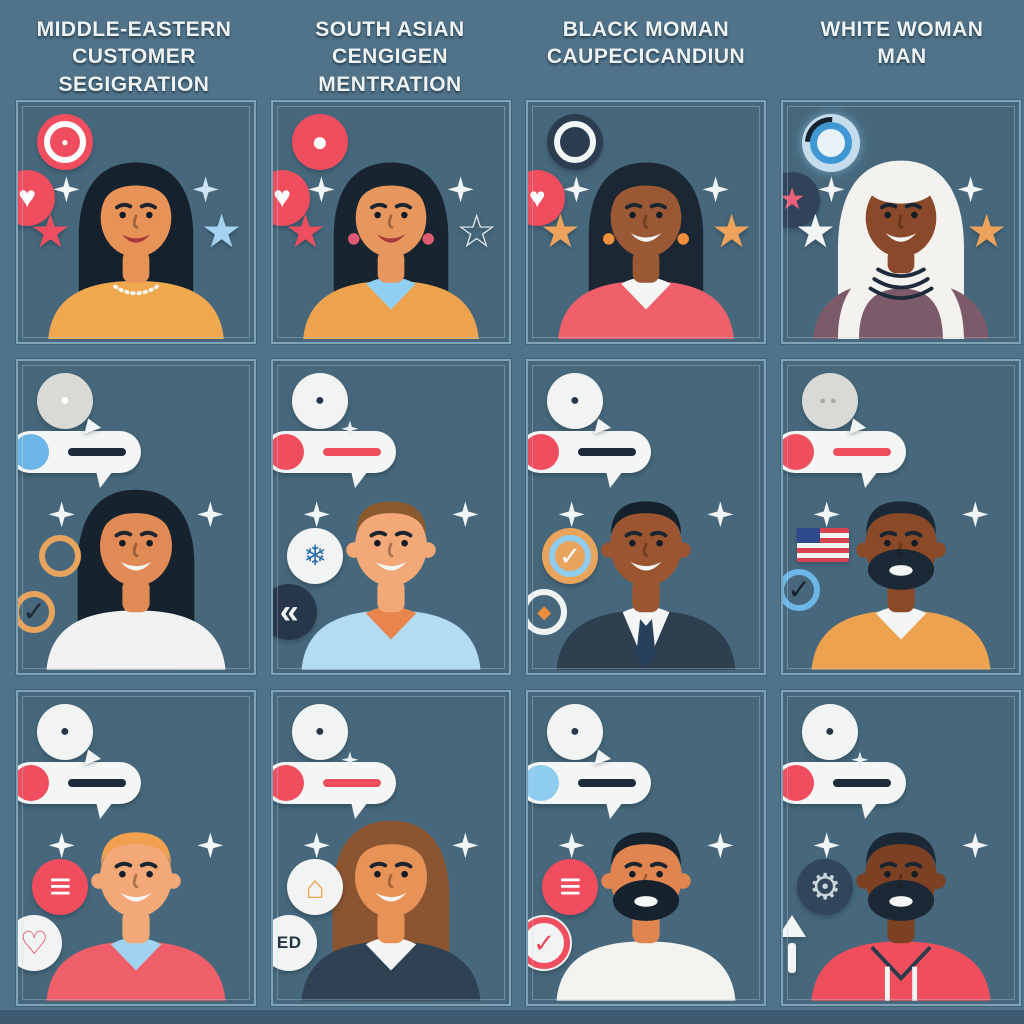 This screenshot has height=1024, width=1024. Describe the element at coordinates (570, 555) in the screenshot. I see `check-circle-icon: ✓` at that location.